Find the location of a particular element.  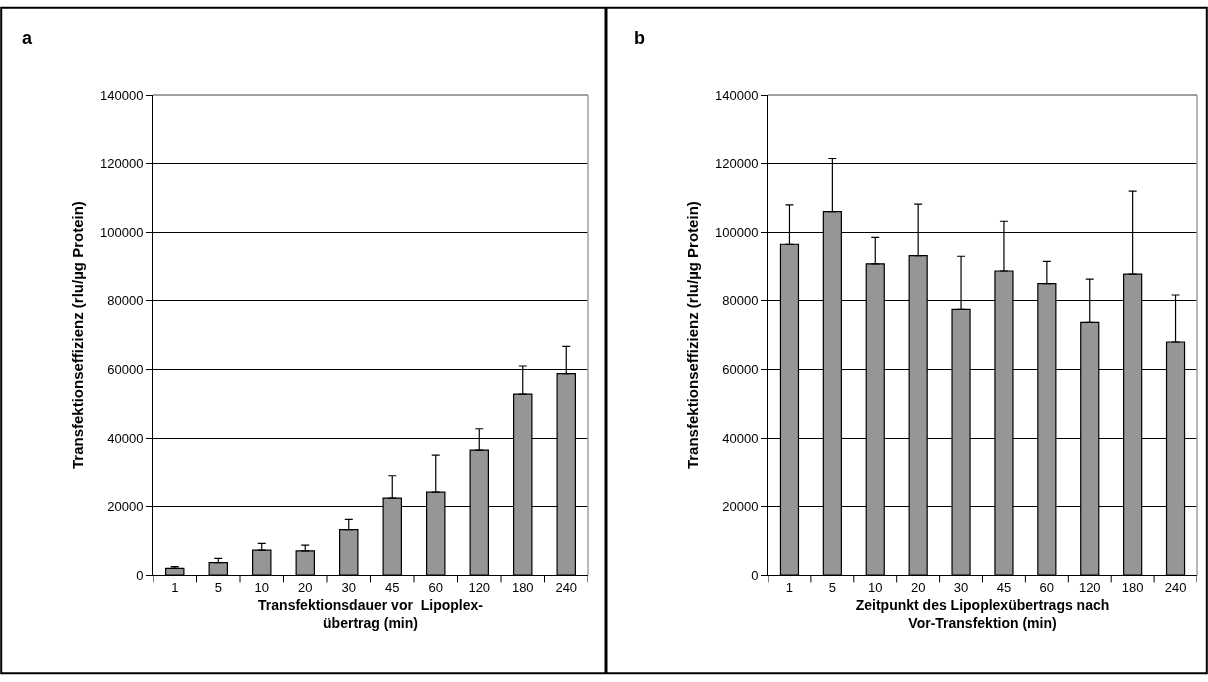

x-axis-title: Transfektionsdauer vor Lipoplex- übertrag (min) is located at coordinates (371, 614).